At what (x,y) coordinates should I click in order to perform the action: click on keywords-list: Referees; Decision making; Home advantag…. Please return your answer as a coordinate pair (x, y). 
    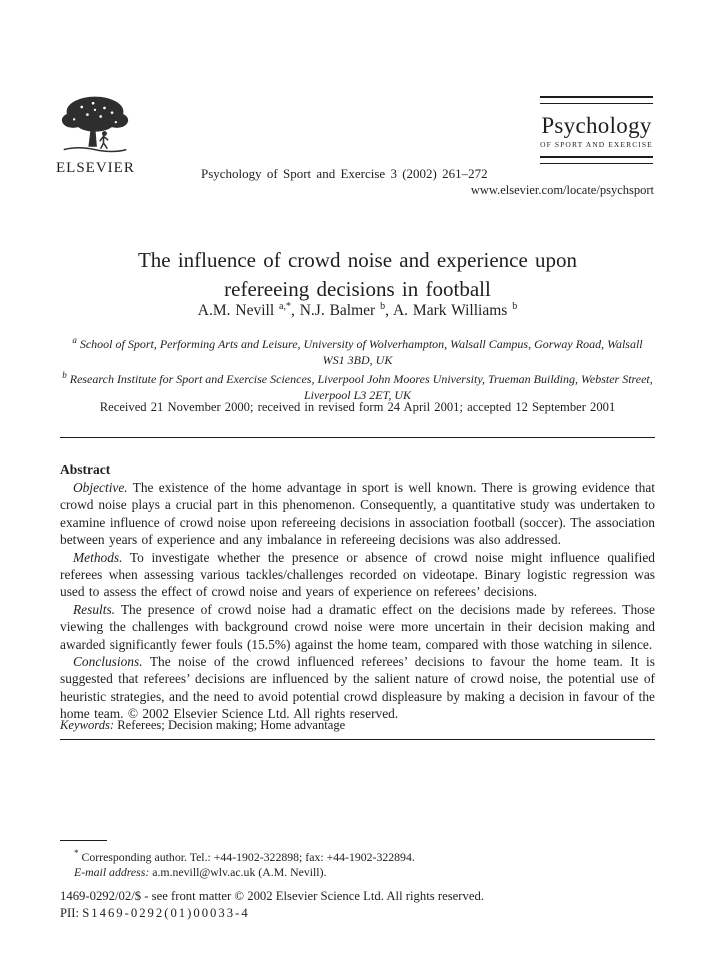
    Looking at the image, I should click on (230, 725).